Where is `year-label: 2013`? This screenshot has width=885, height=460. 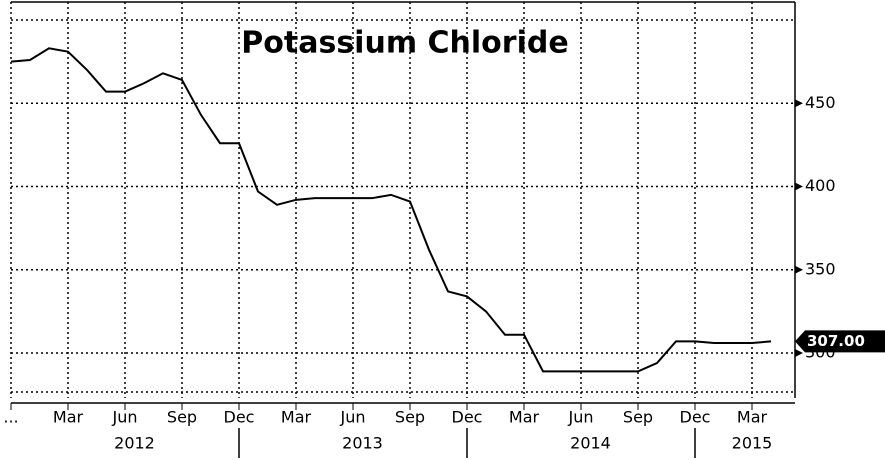
year-label: 2013 is located at coordinates (362, 443).